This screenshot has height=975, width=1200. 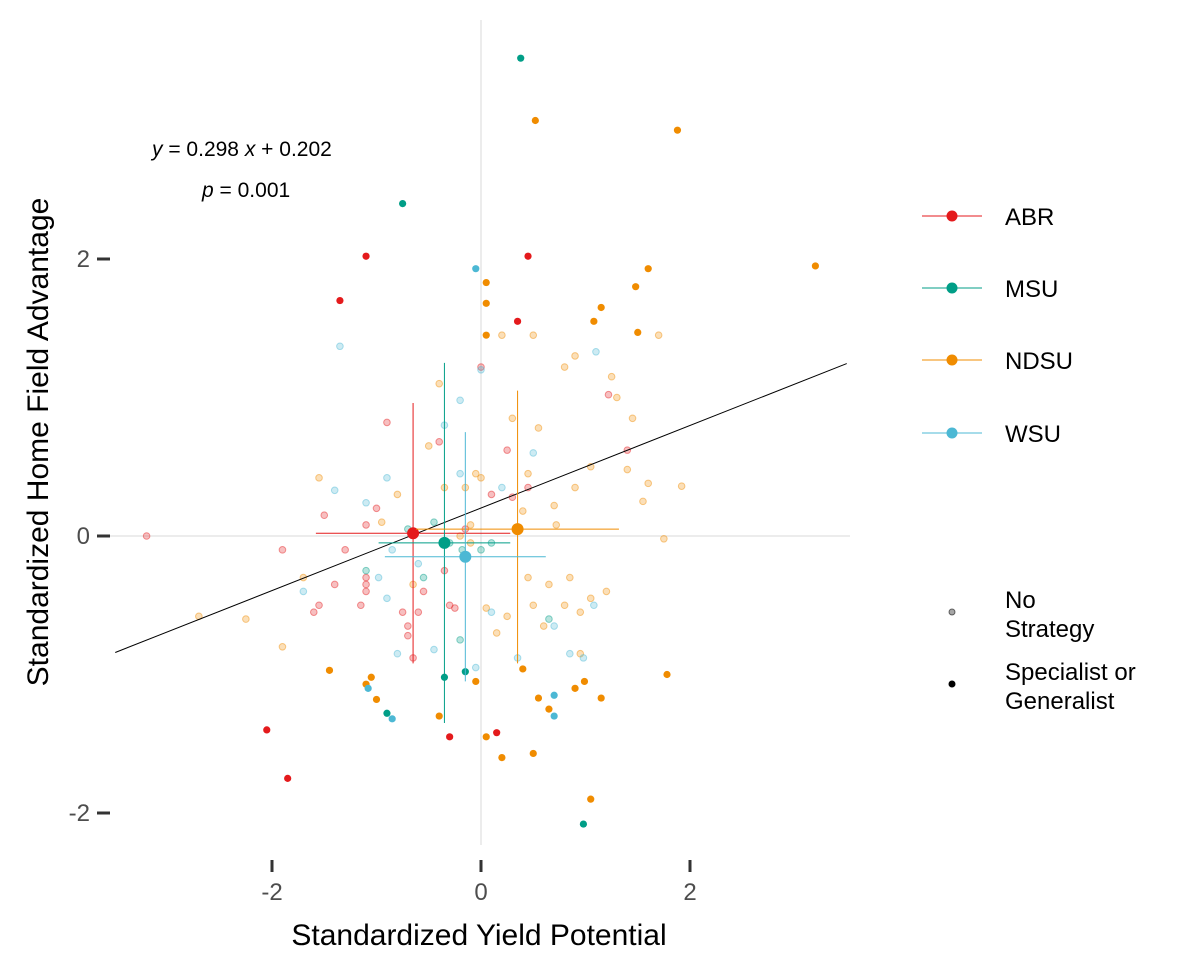 I want to click on x-tick-label: -2, so click(x=271, y=892).